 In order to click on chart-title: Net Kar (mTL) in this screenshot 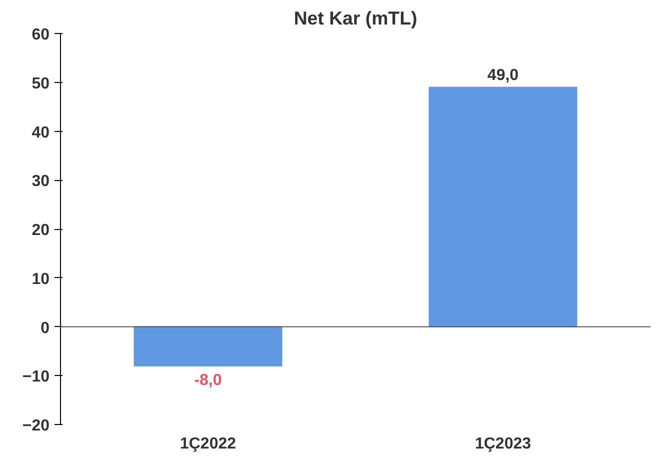, I will do `click(356, 18)`.